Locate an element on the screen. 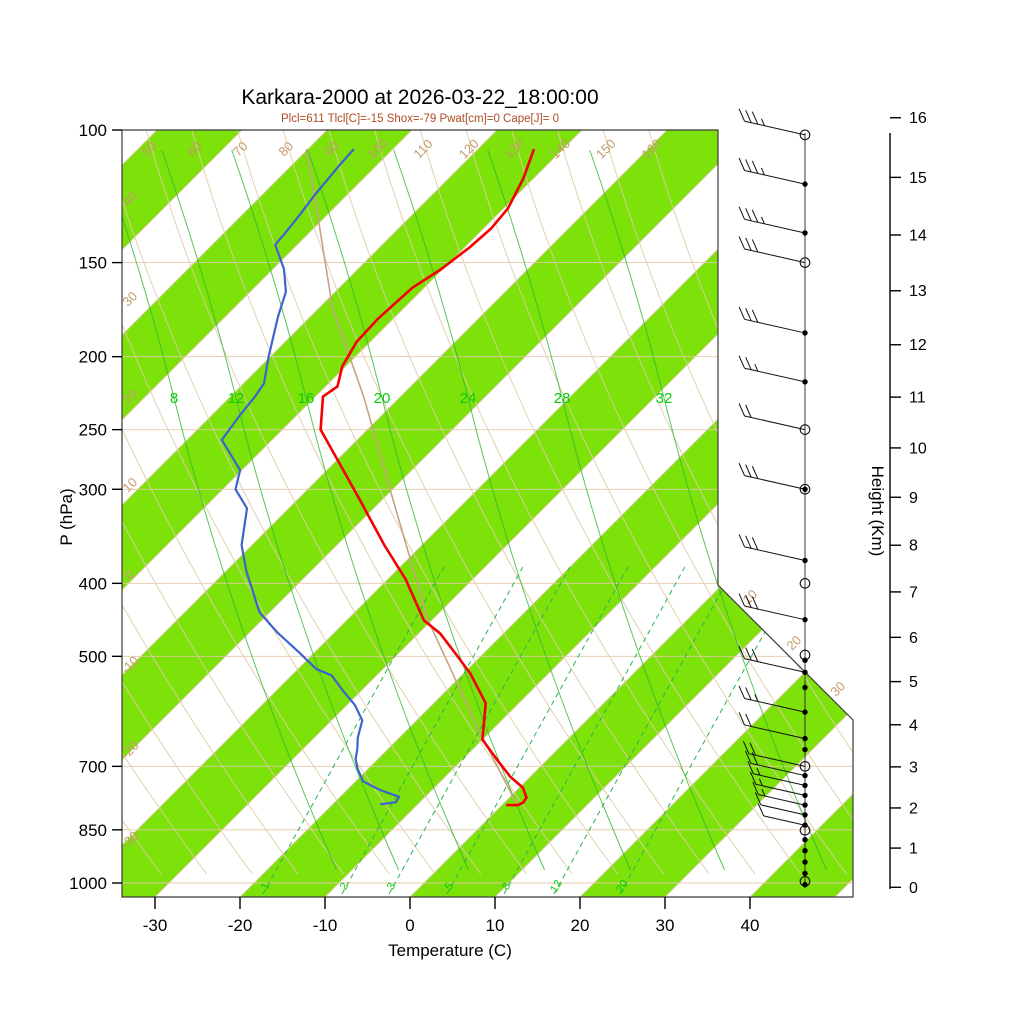 This screenshot has width=1024, height=1024. svg-text: -10 is located at coordinates (325, 925).